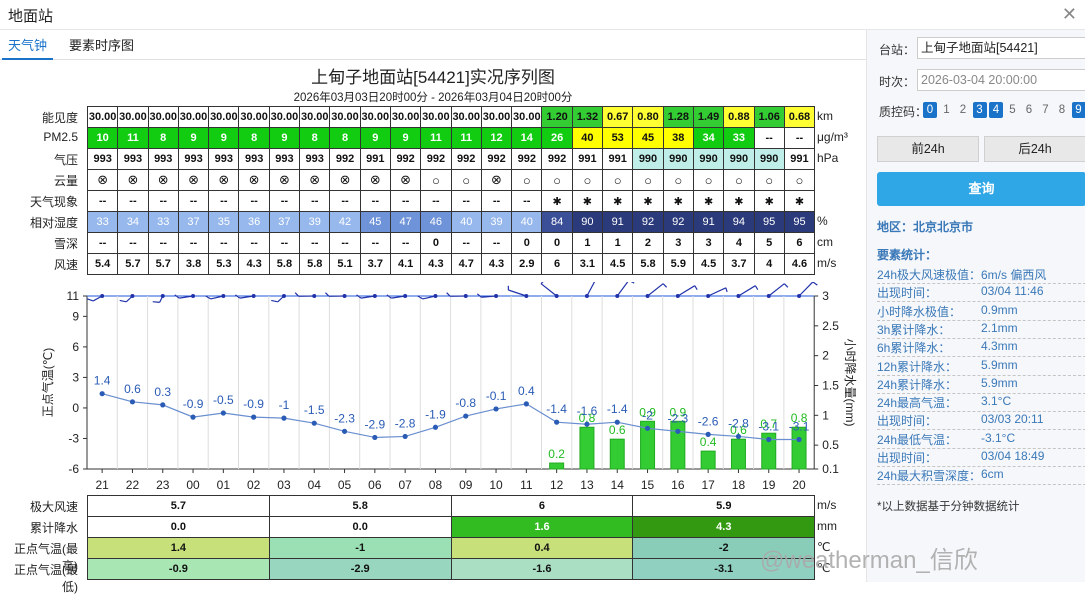  Describe the element at coordinates (375, 424) in the screenshot. I see `temp-label: -2.9` at that location.